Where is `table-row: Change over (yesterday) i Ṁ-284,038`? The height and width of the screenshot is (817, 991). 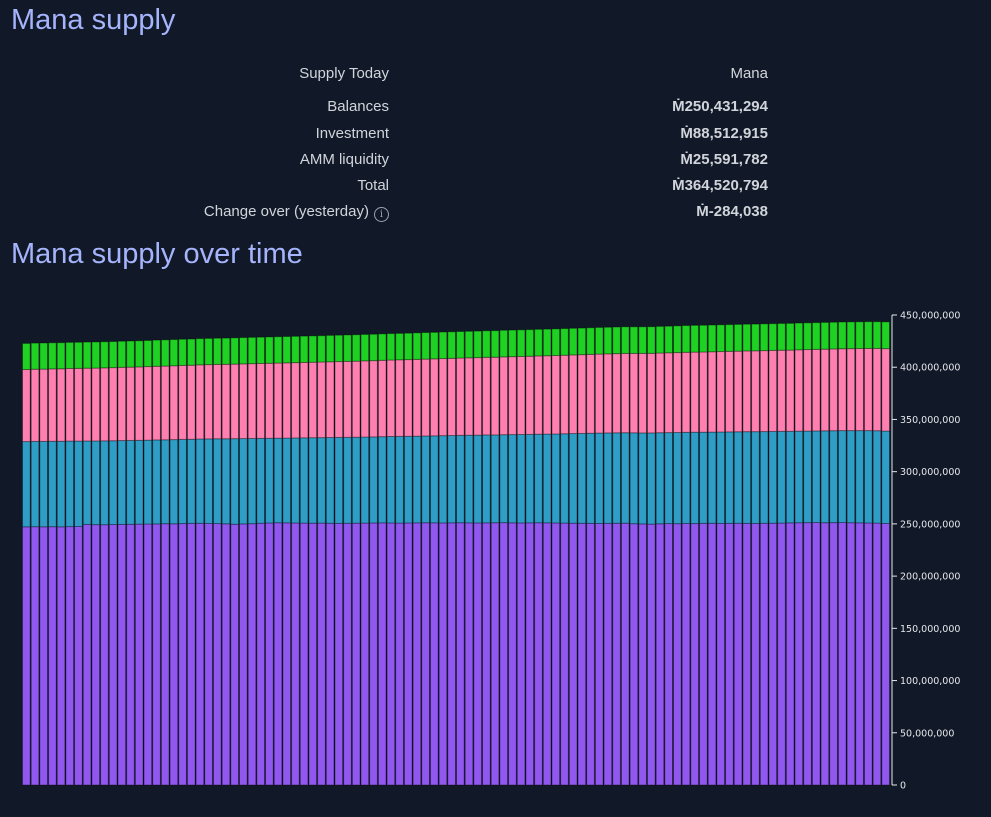 table-row: Change over (yesterday) i Ṁ-284,038 is located at coordinates (495, 213).